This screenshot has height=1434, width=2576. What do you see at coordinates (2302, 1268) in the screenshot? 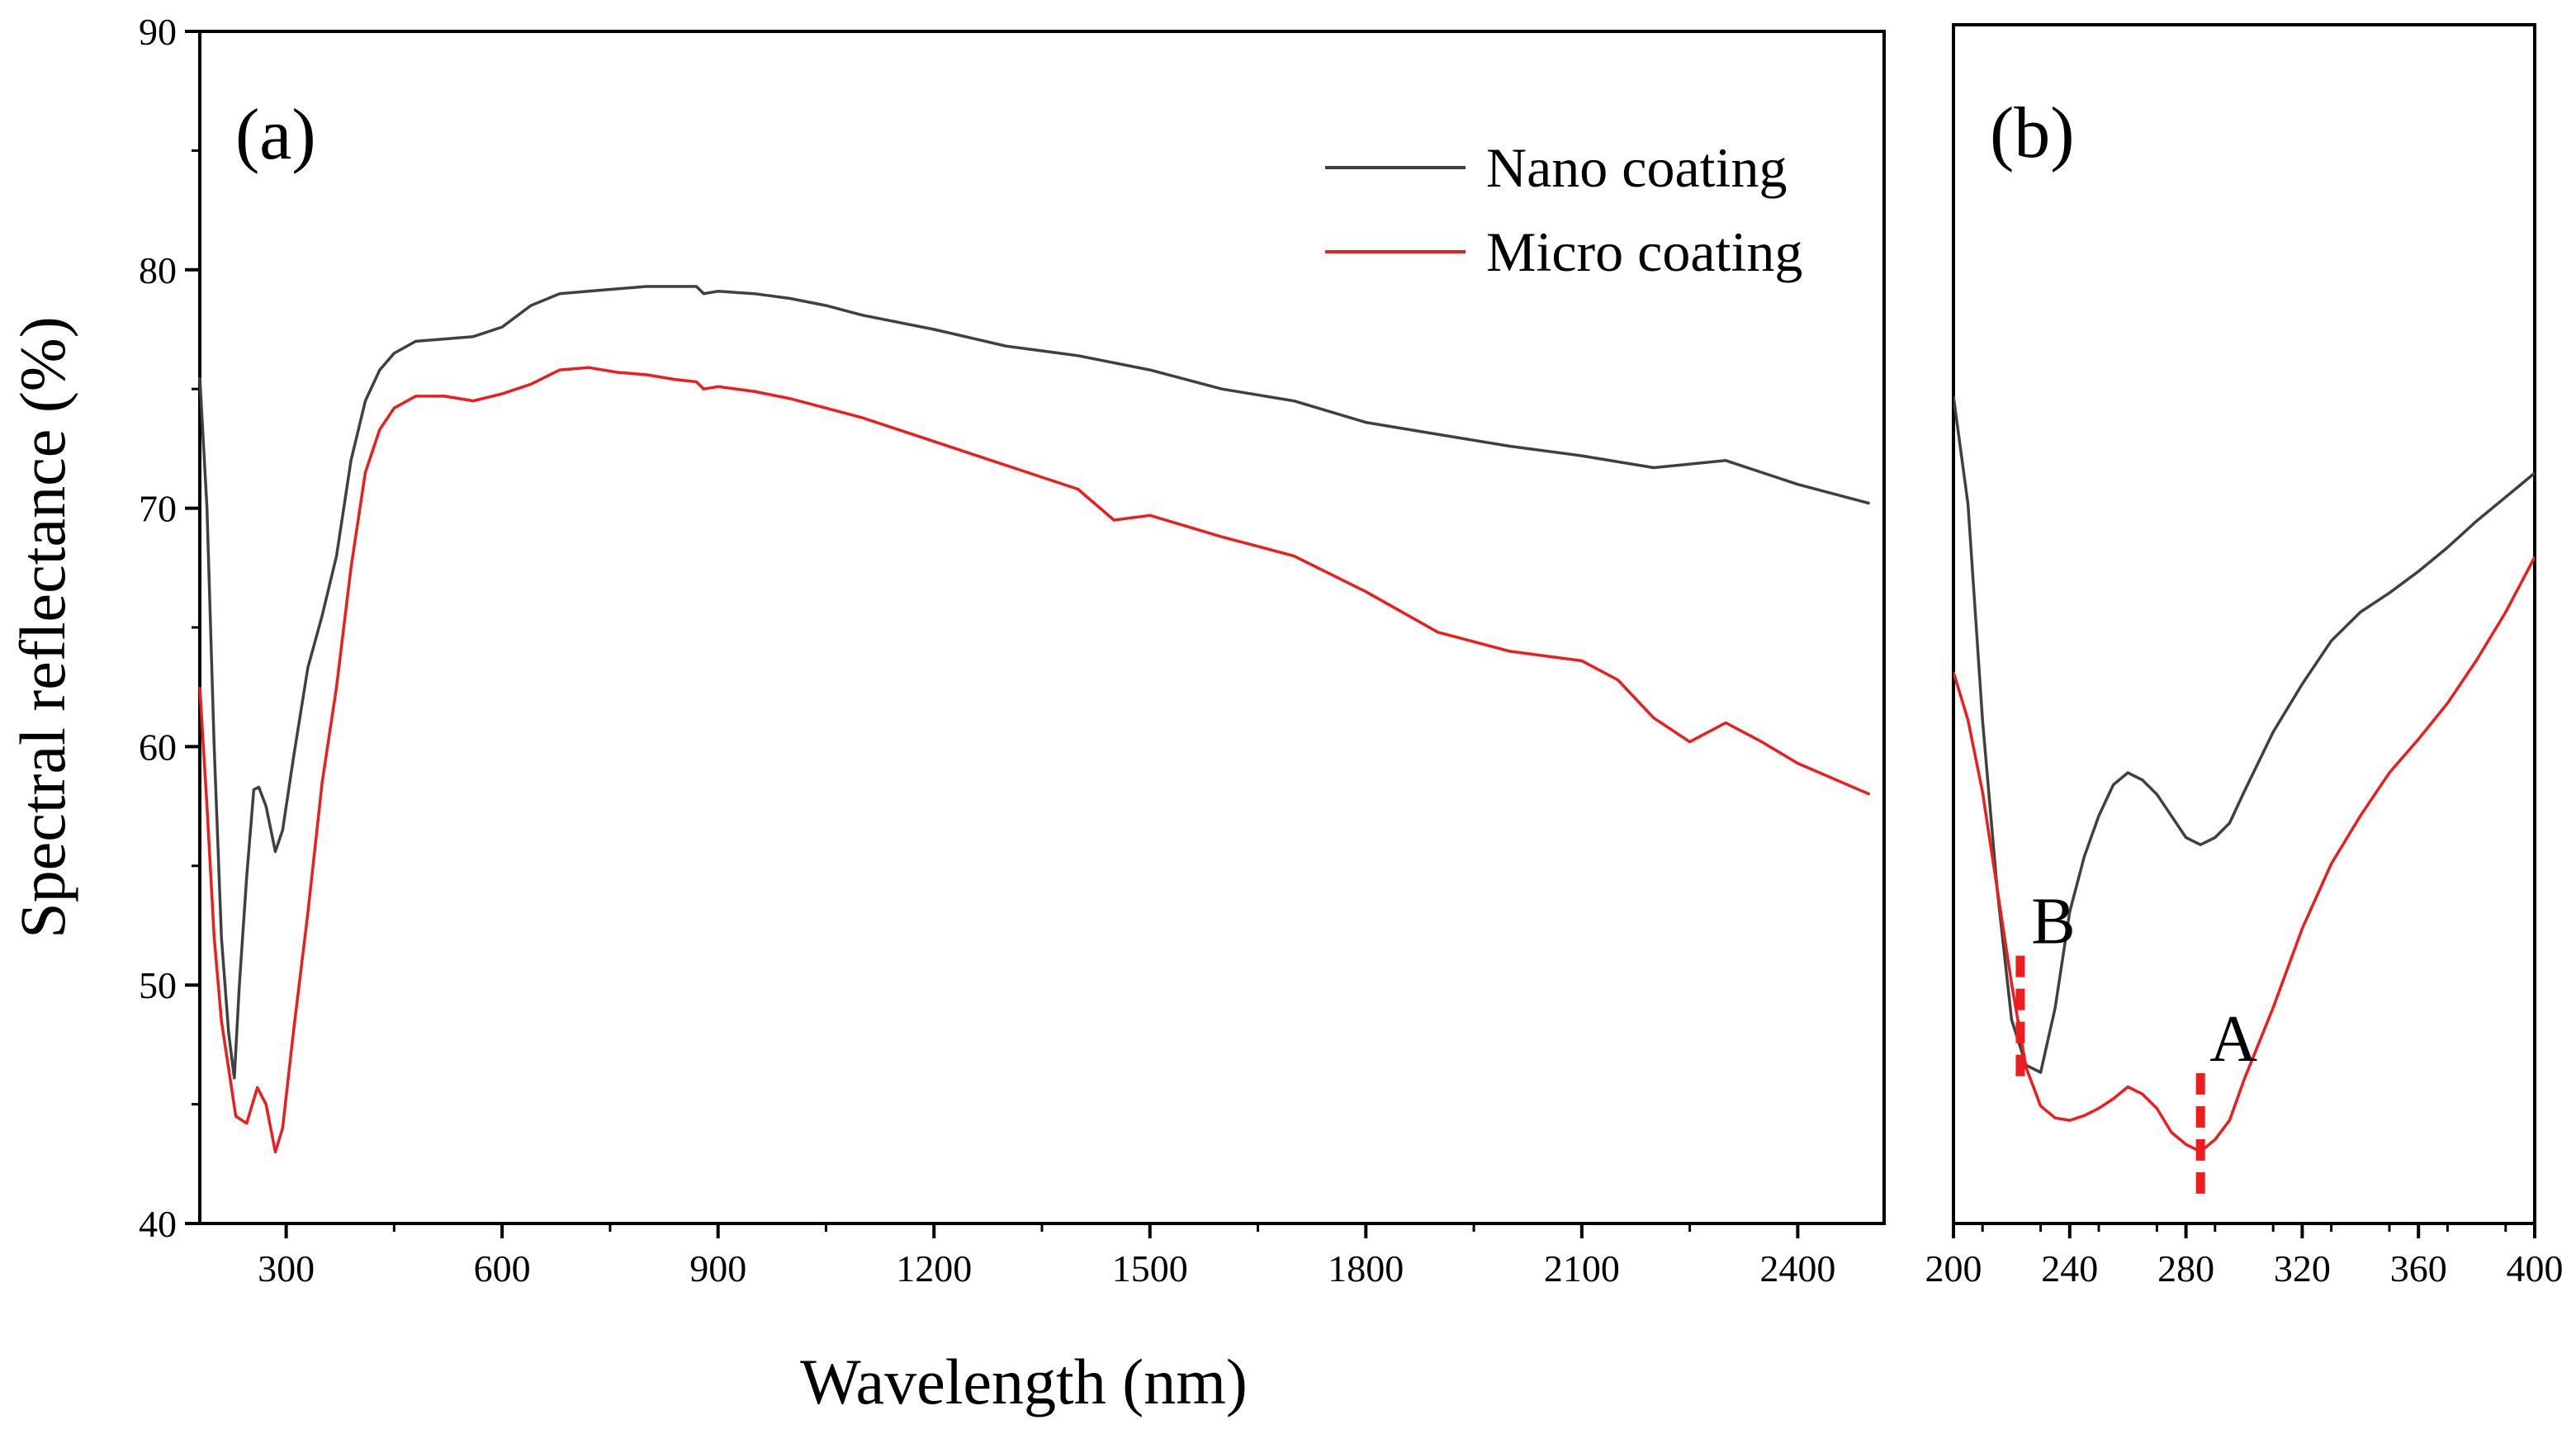
I see `b-x-tick-label-320: 320` at bounding box center [2302, 1268].